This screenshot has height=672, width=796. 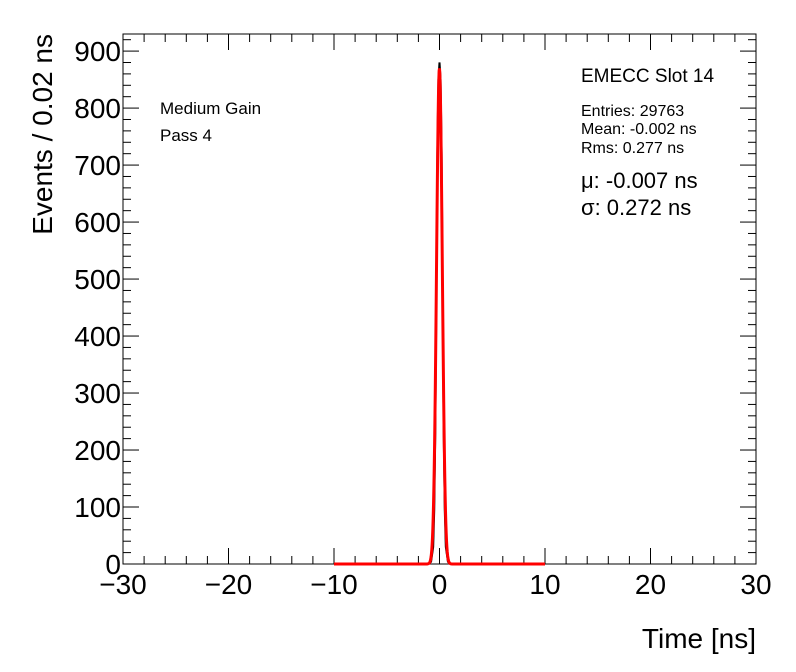 I want to click on y-tick-label: 200, so click(x=97, y=450).